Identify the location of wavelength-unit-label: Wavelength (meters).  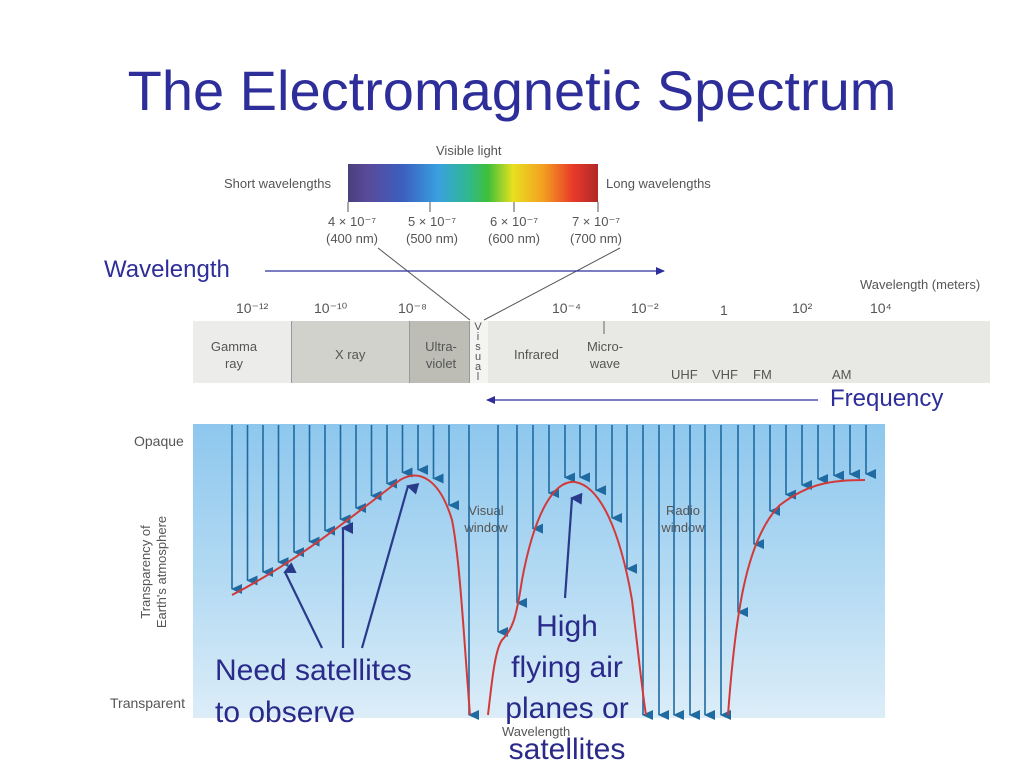
(920, 284).